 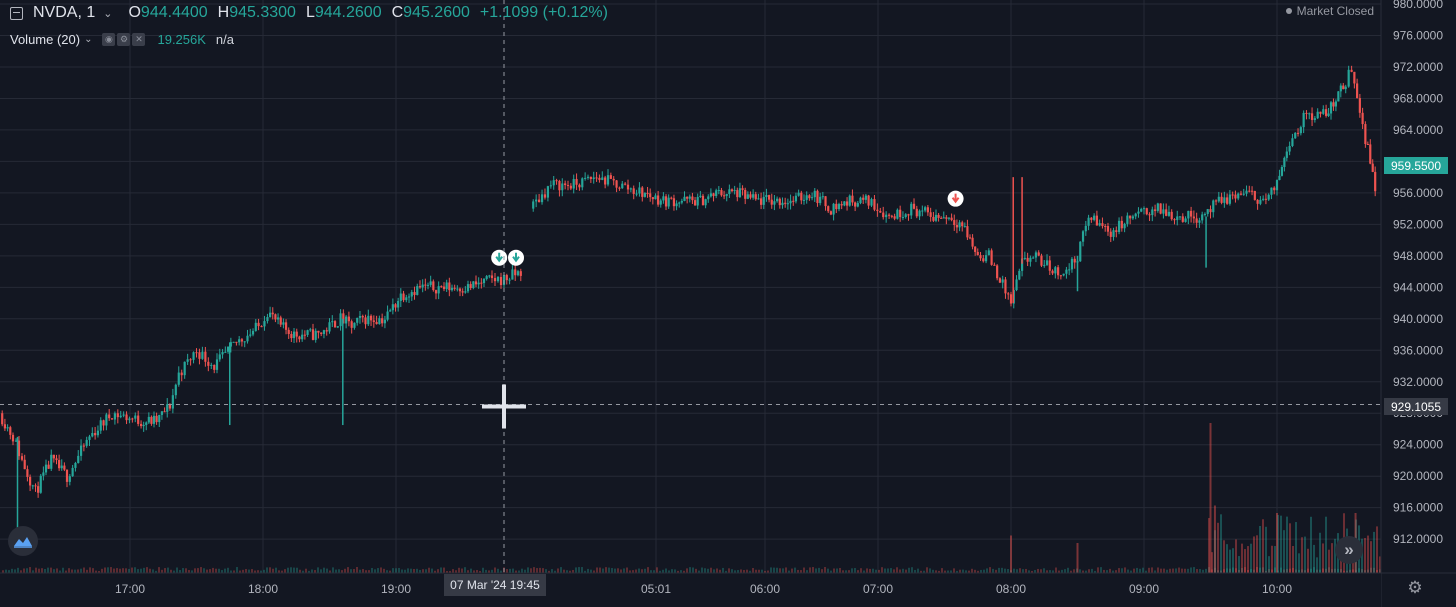 What do you see at coordinates (16, 13) in the screenshot?
I see `collapse-icon` at bounding box center [16, 13].